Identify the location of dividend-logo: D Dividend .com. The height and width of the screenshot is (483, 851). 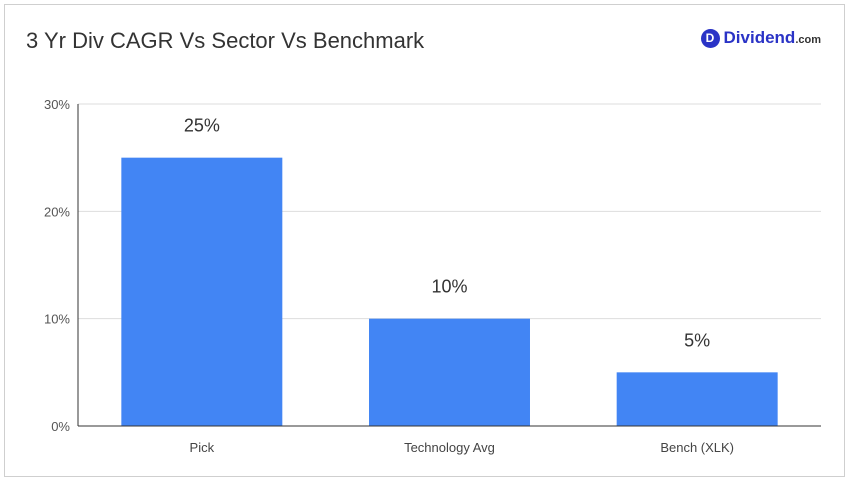
(760, 38).